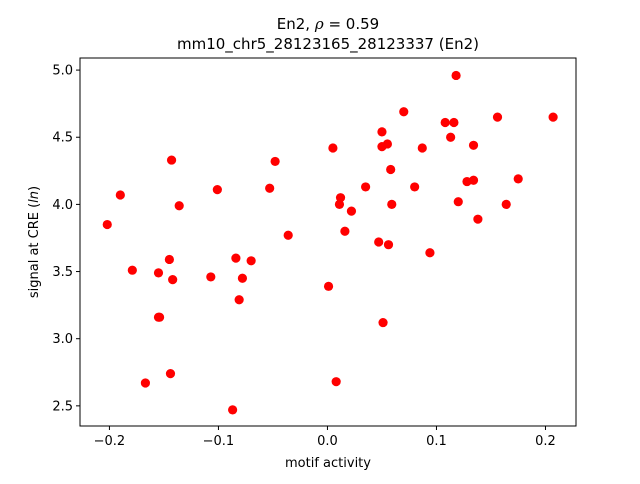  I want to click on chart-title-line1: En2, ρ = 0.59, so click(328, 24).